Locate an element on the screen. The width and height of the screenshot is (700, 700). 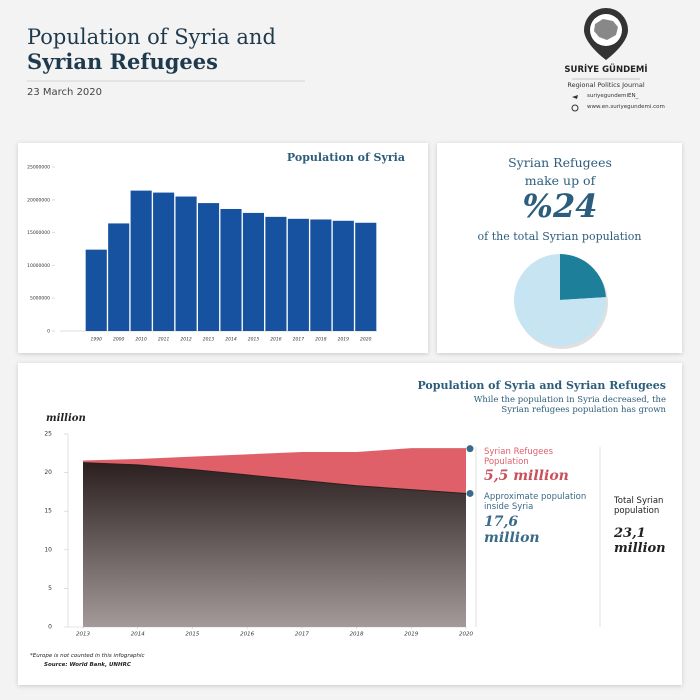
y-axis-label: million is located at coordinates (66, 418).